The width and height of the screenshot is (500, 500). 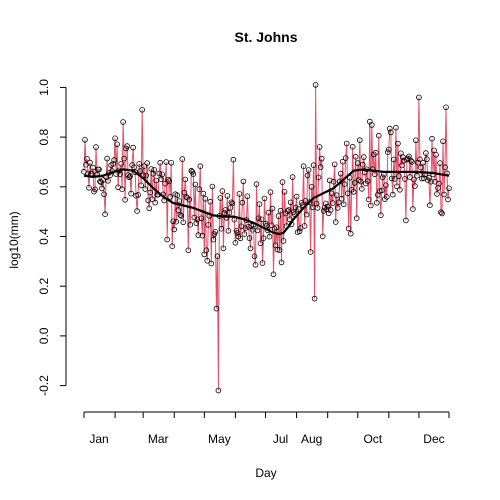 I want to click on y-tick-label: 0.6, so click(x=44, y=186).